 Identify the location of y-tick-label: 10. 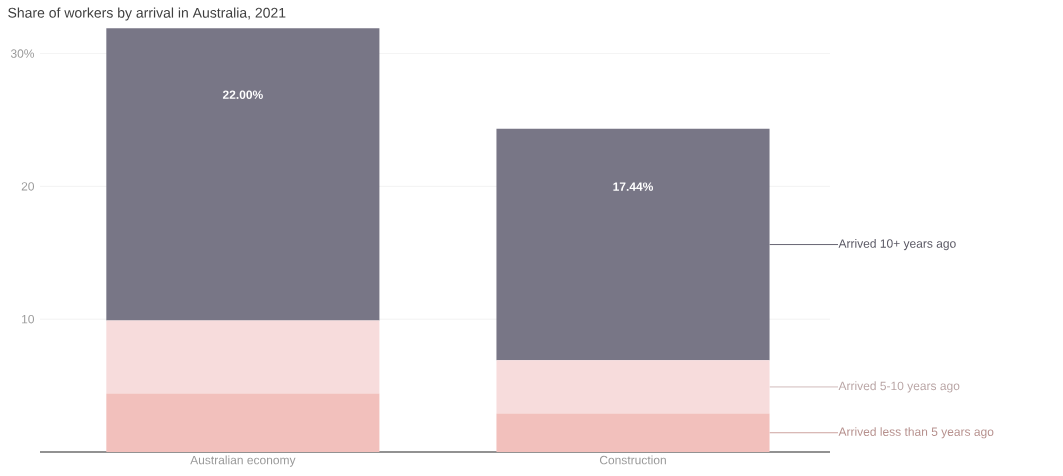
(28, 319).